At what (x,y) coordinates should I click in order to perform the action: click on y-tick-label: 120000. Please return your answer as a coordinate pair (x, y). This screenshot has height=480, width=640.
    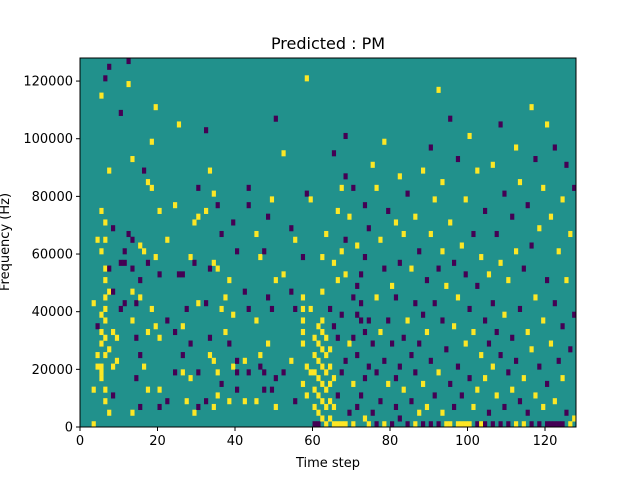
    Looking at the image, I should click on (48, 82).